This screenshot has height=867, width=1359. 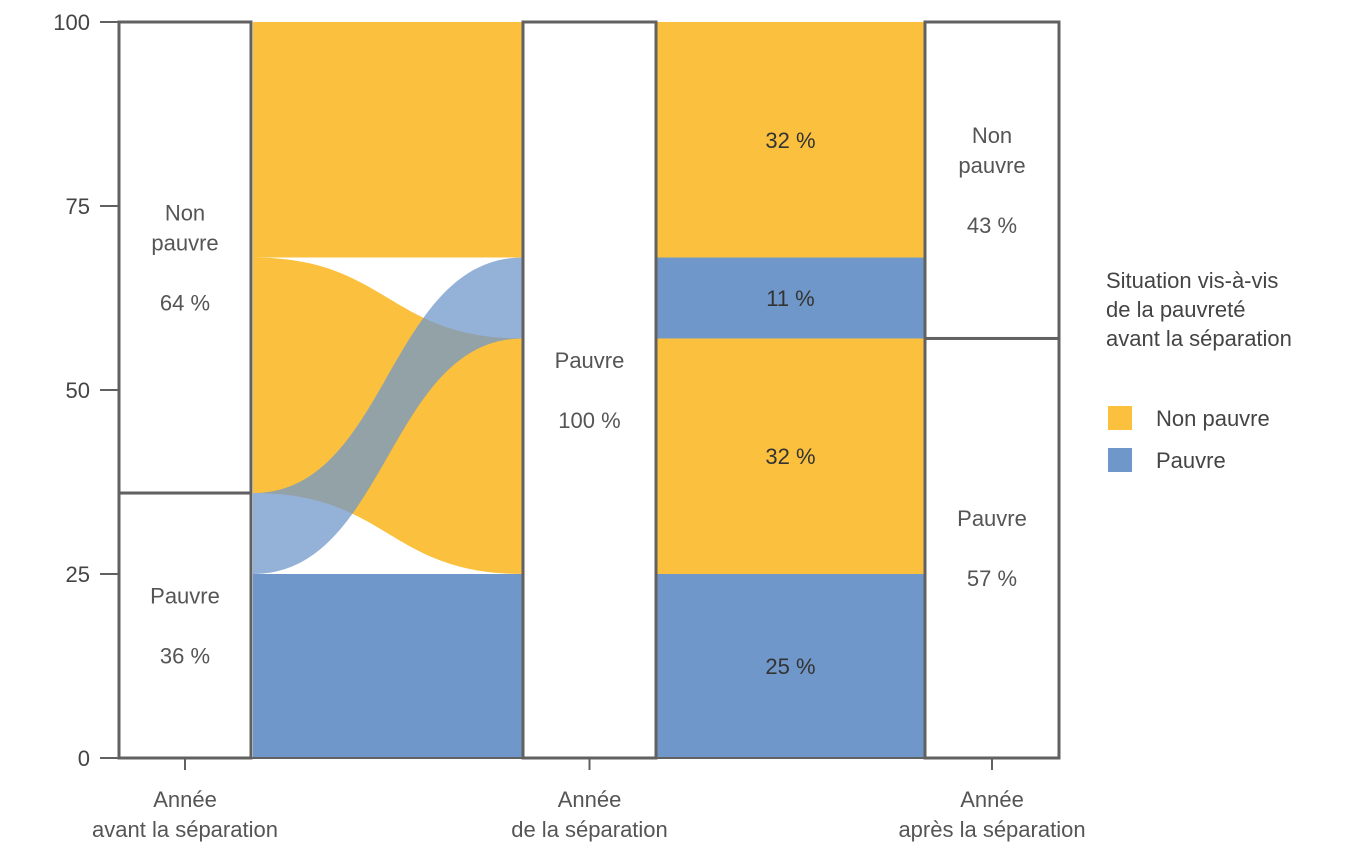 I want to click on flow-right-label-3: 25 %, so click(x=790, y=666).